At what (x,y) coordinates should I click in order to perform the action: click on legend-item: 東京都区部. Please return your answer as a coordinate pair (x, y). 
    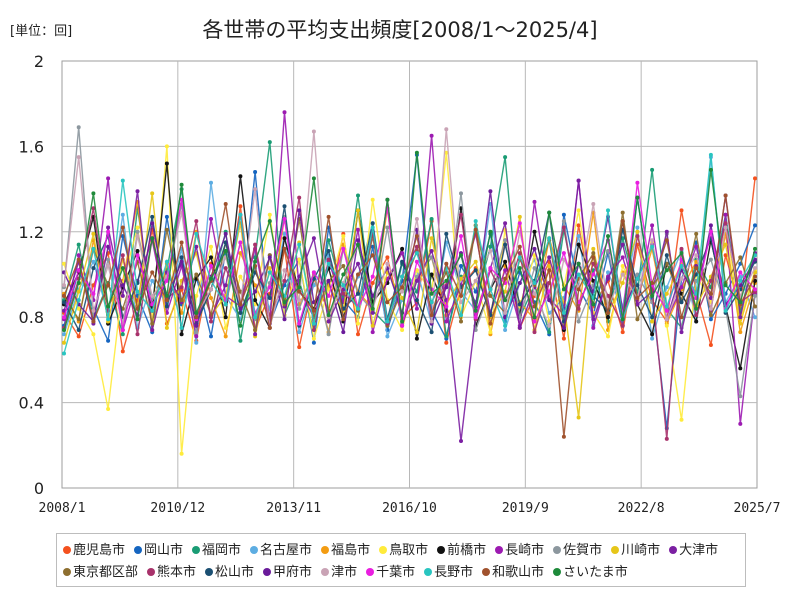
    Looking at the image, I should click on (100, 573).